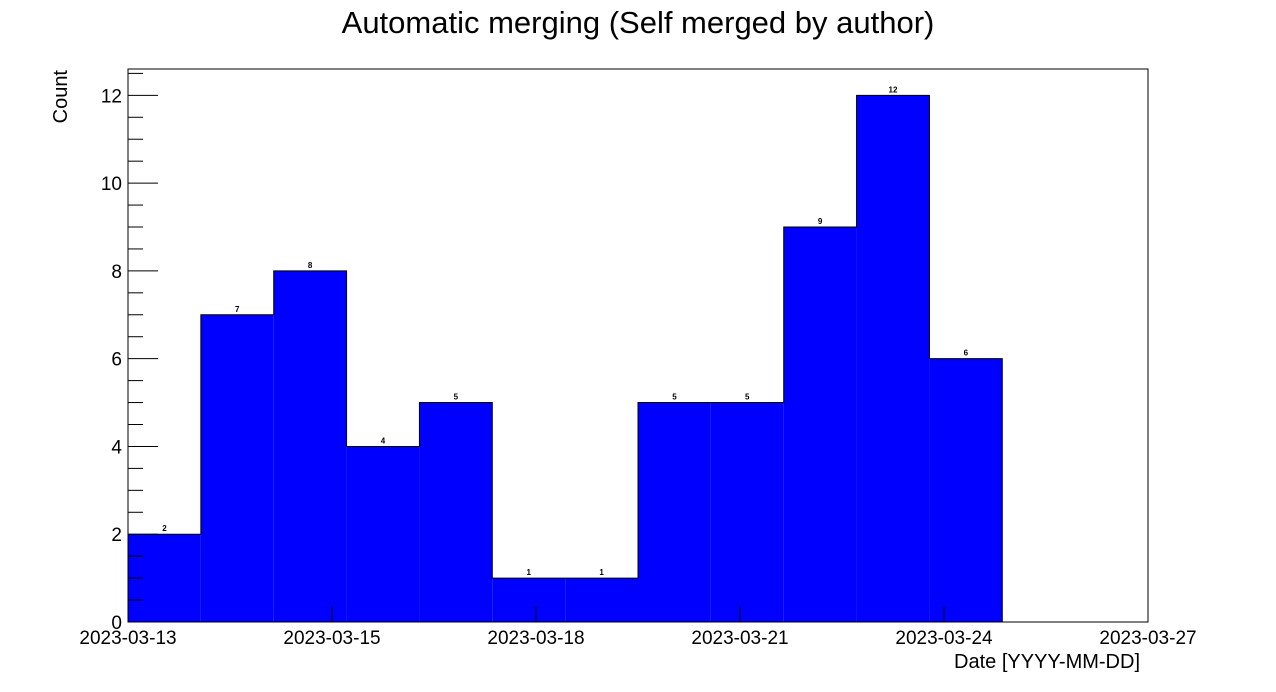 This screenshot has height=692, width=1276. Describe the element at coordinates (944, 638) in the screenshot. I see `x-tick-label: 2023-03-24` at that location.